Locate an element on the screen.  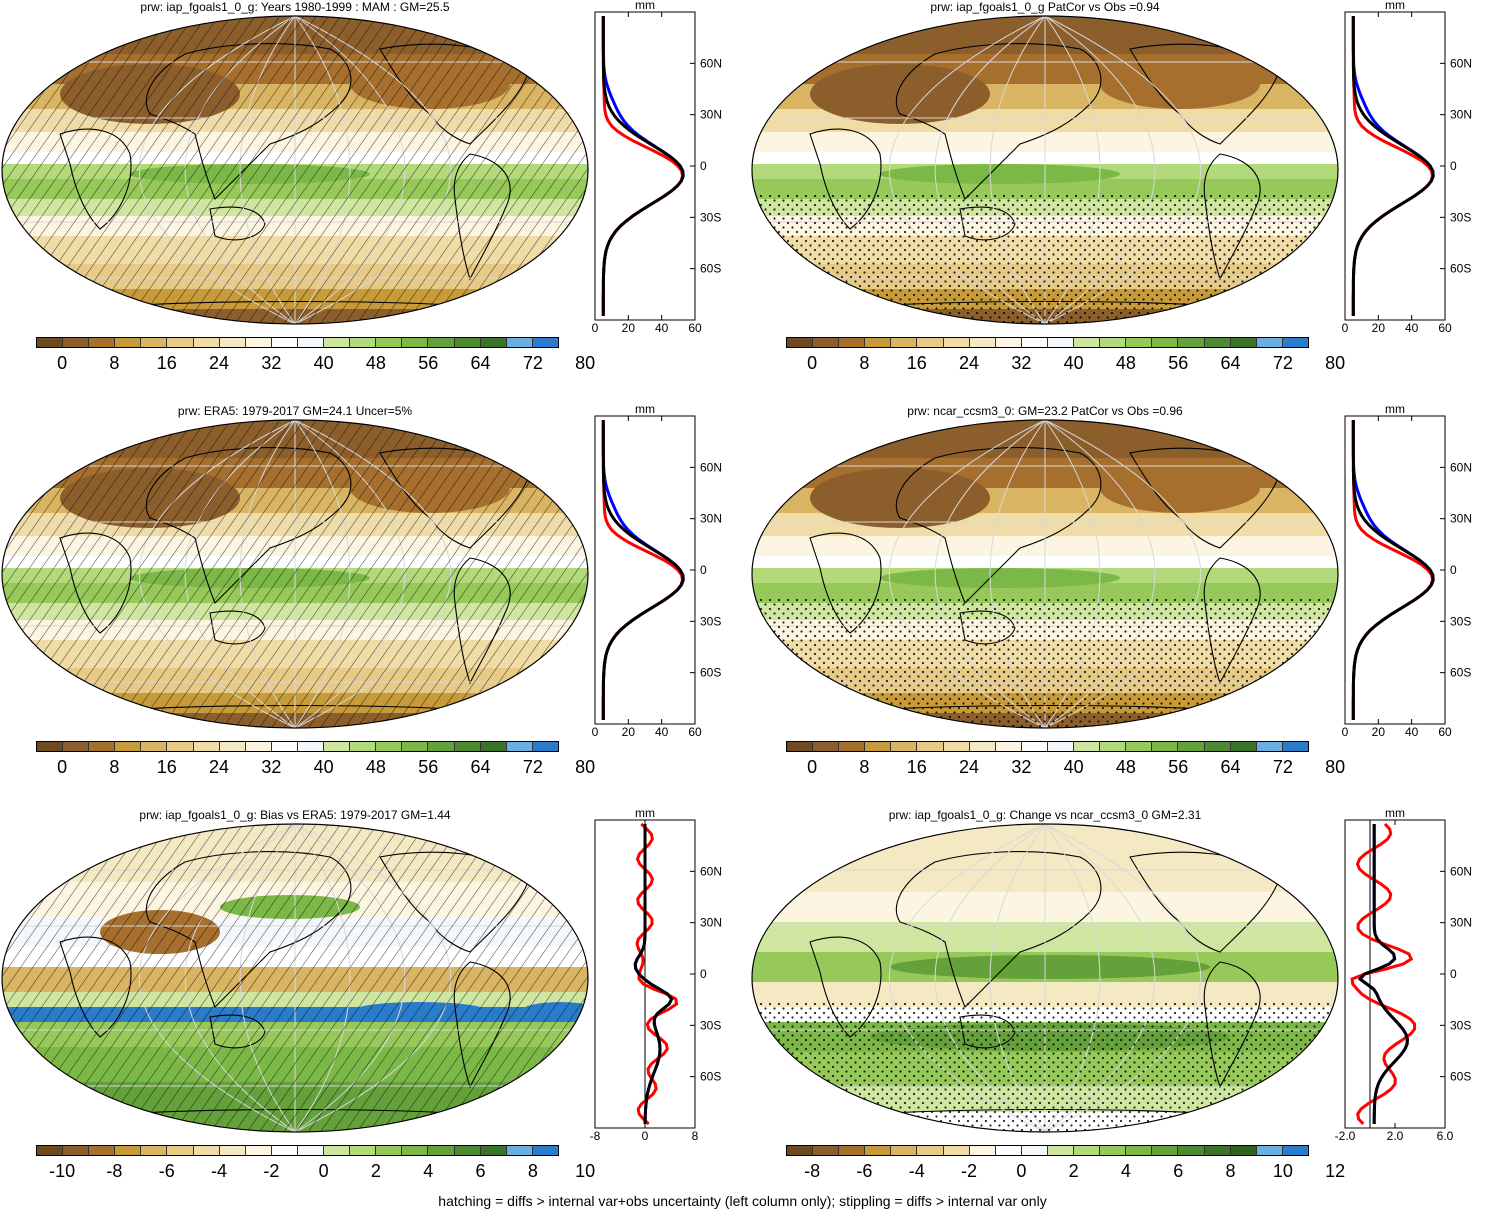
colorbar-label: 4 is located at coordinates (428, 1171).